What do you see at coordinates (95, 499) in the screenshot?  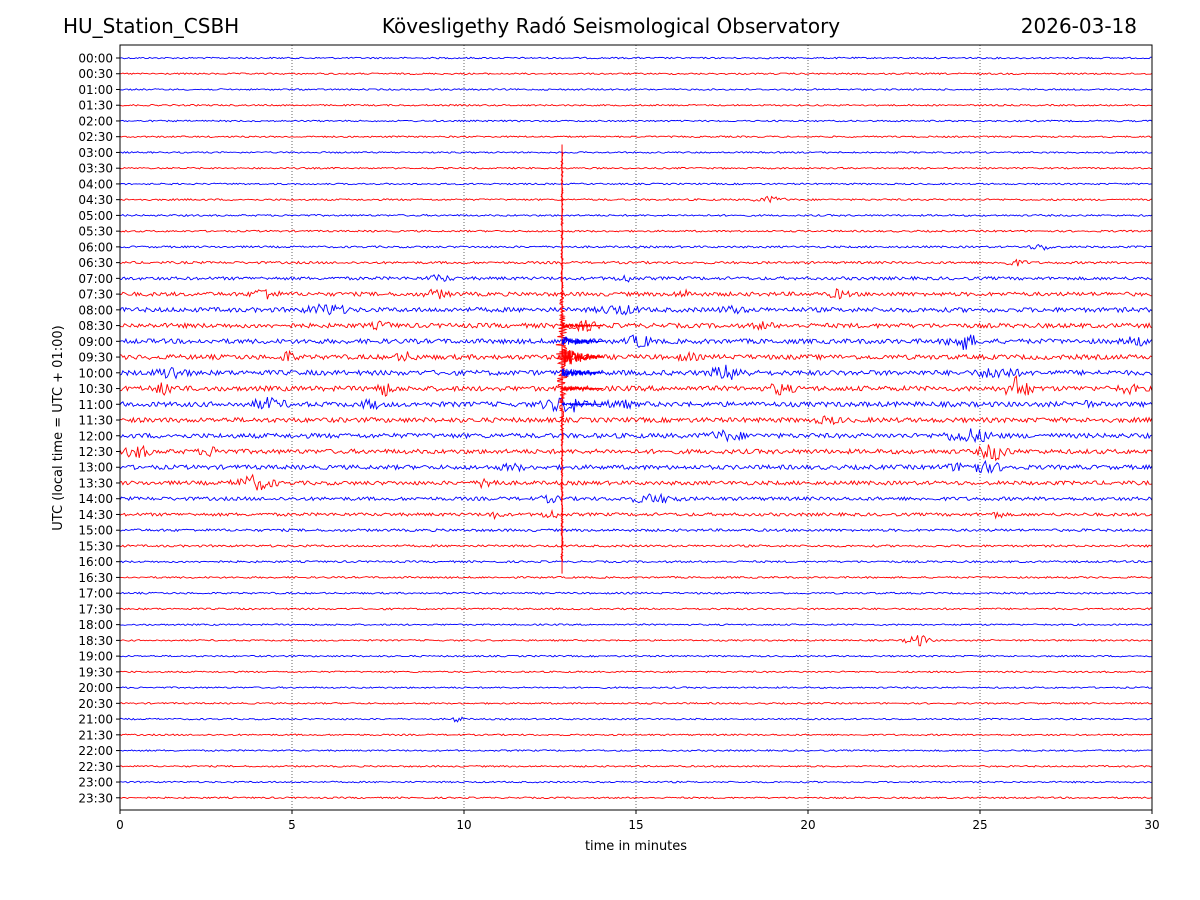 I see `y-tick-label: 14:00` at bounding box center [95, 499].